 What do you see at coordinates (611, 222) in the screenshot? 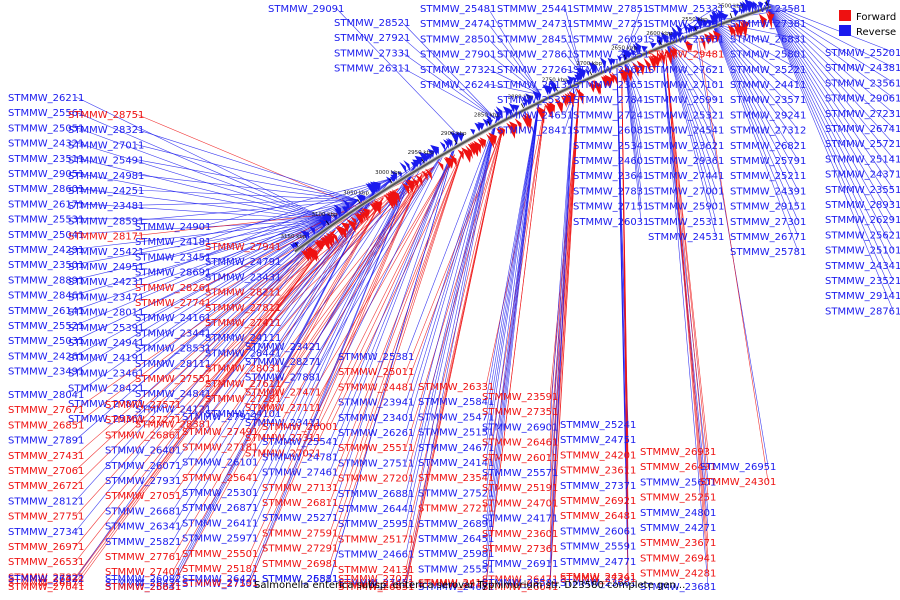
I see `gene-label: STMMW_26031` at bounding box center [611, 222].